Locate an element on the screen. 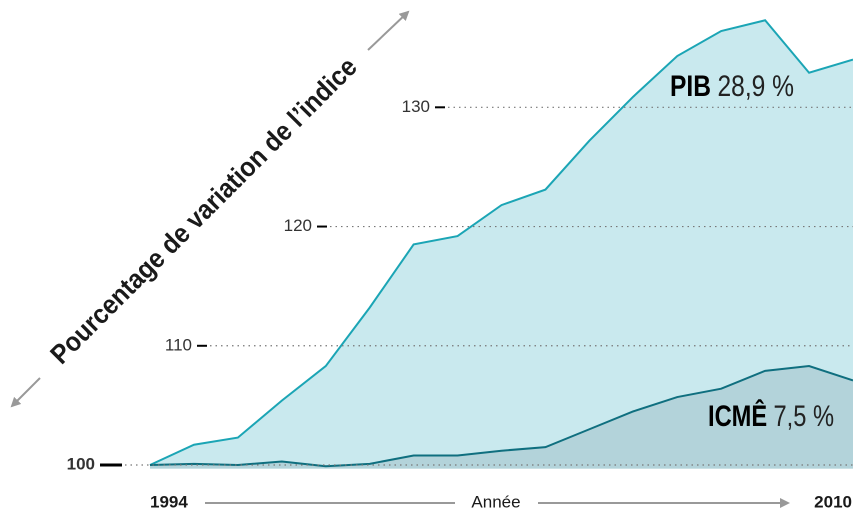 The width and height of the screenshot is (853, 518). series-annotation: ICMÊ7,5 % is located at coordinates (771, 416).